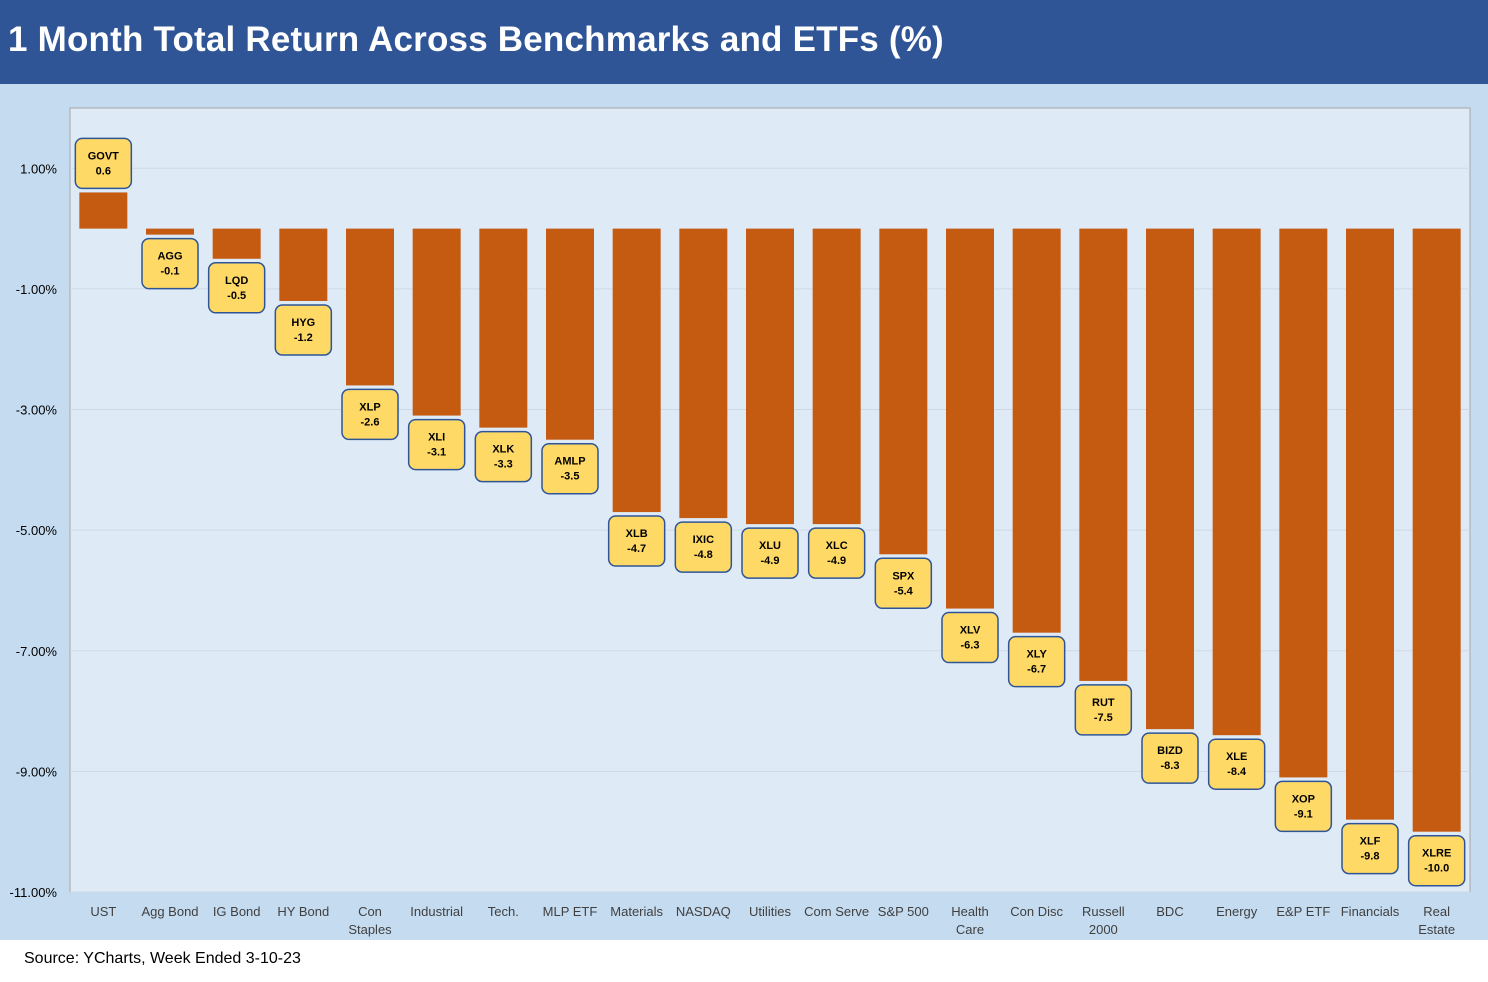 The width and height of the screenshot is (1488, 982). What do you see at coordinates (37, 410) in the screenshot?
I see `y-tick-label: -3.00%` at bounding box center [37, 410].